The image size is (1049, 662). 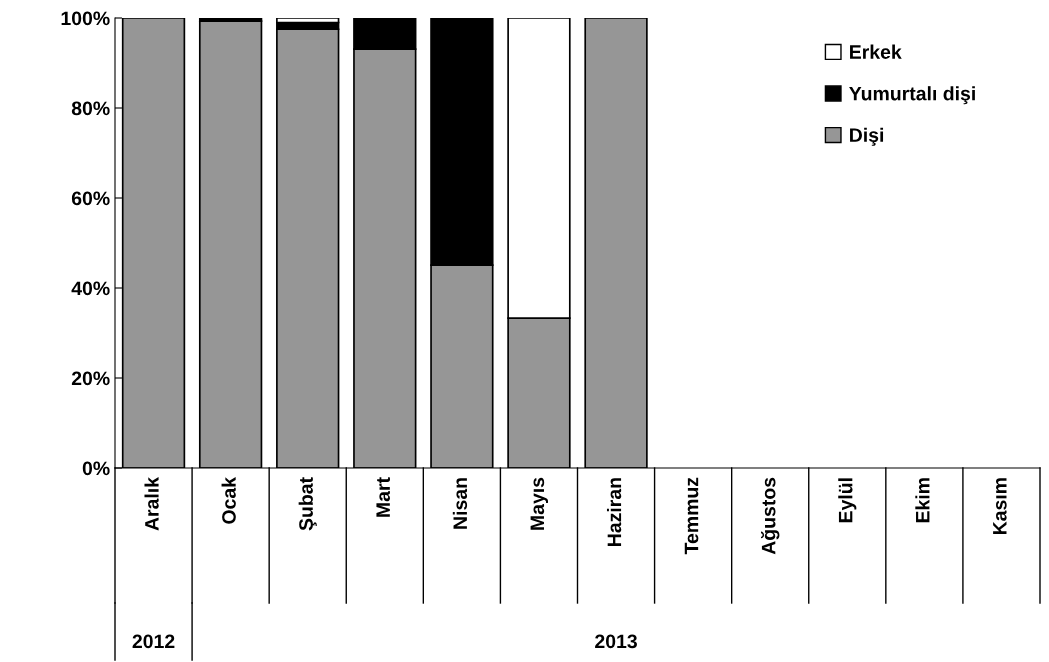 I want to click on x-tick-label: Ocak, so click(x=228, y=500).